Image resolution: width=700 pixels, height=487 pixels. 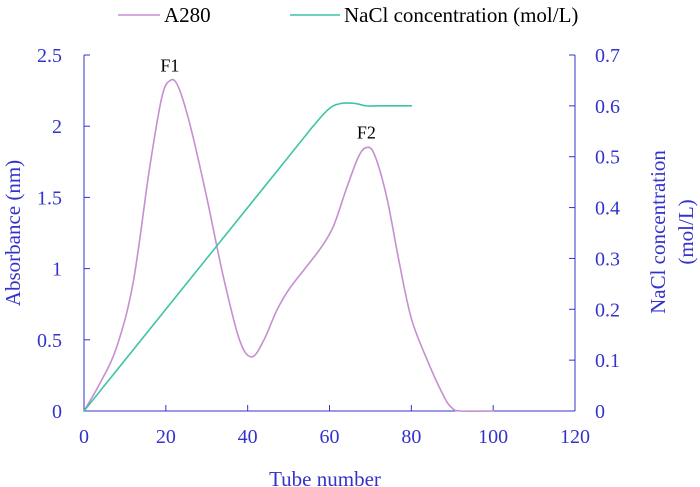 I want to click on y-tick-label: 1, so click(x=57, y=270).